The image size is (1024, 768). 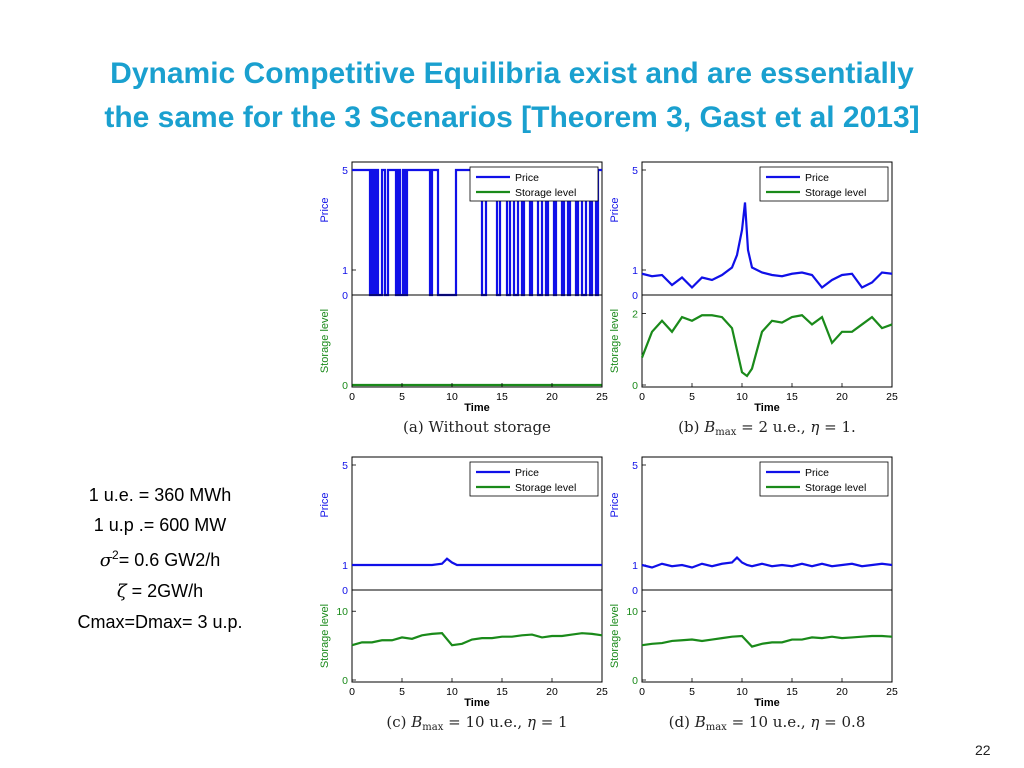 I want to click on note-zeta: ζ = 2GW/h, so click(x=160, y=591).